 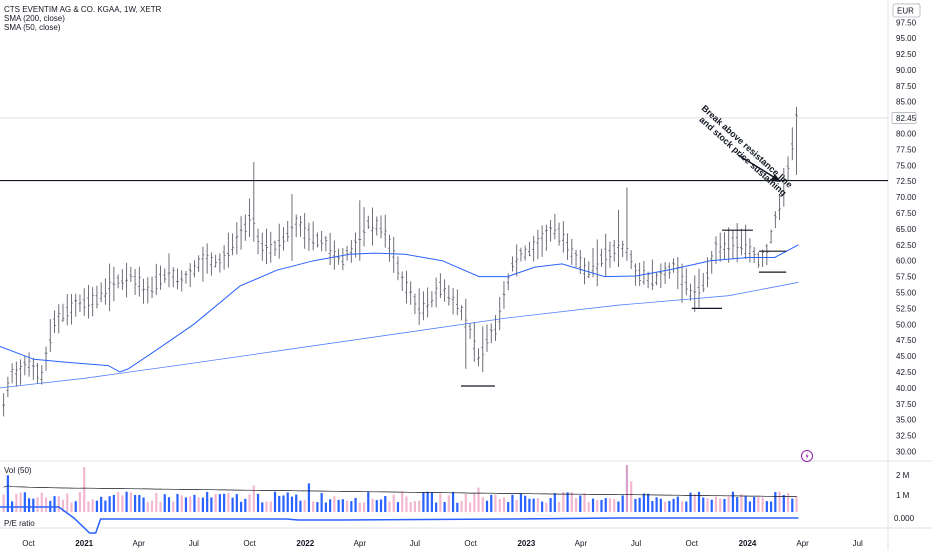 I want to click on pe-pane-title: P/E ratio, so click(x=19, y=523).